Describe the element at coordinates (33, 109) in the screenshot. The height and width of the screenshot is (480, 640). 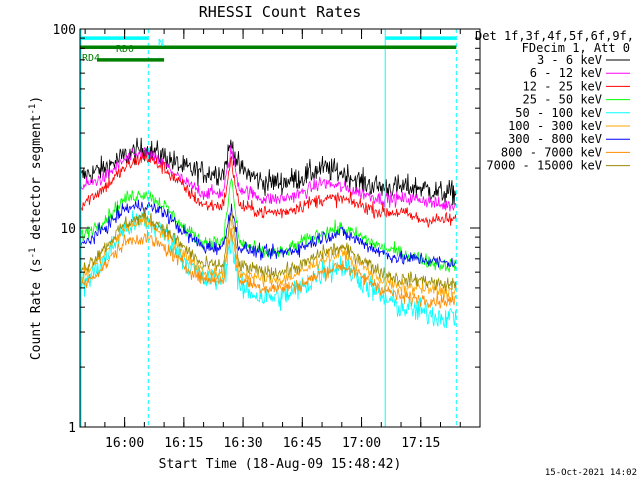
I see `y-axis-label-exponent-2: -1` at that location.